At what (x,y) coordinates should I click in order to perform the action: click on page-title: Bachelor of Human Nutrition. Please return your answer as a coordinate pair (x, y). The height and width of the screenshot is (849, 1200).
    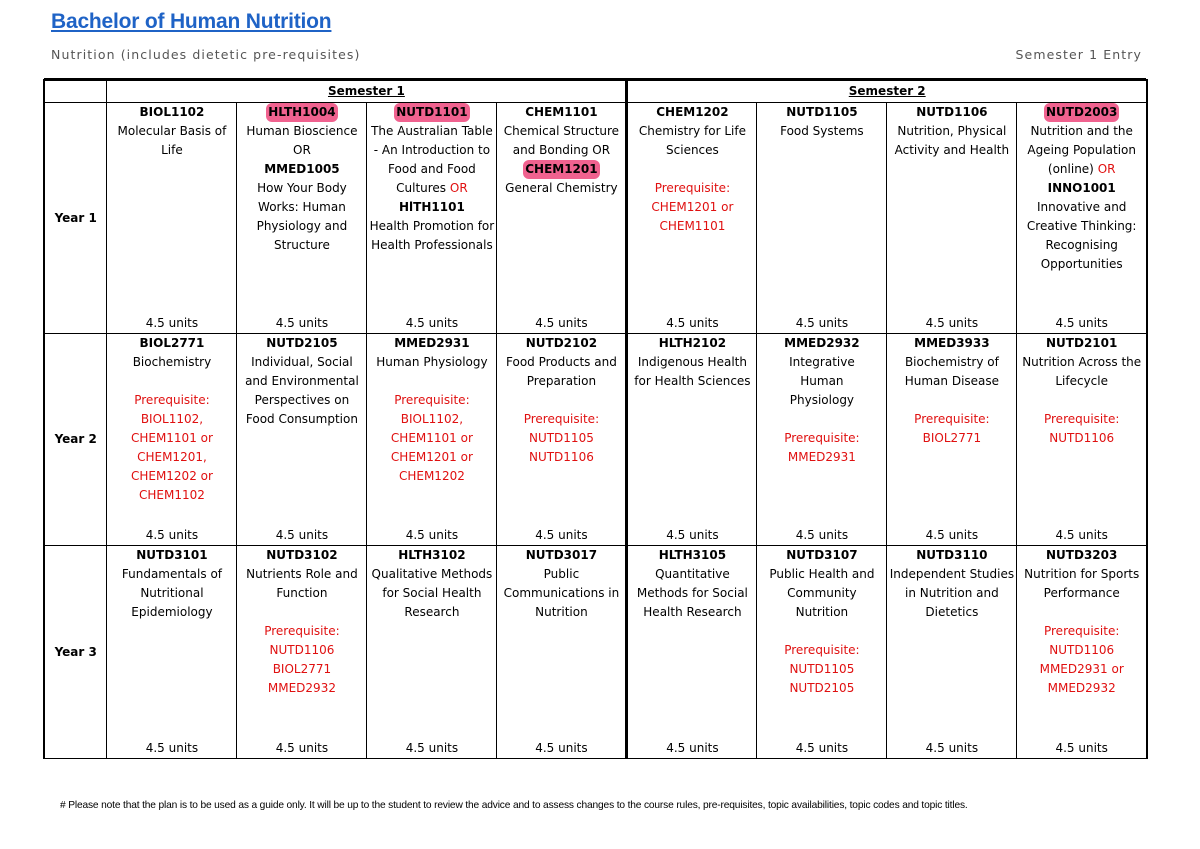
    Looking at the image, I should click on (191, 21).